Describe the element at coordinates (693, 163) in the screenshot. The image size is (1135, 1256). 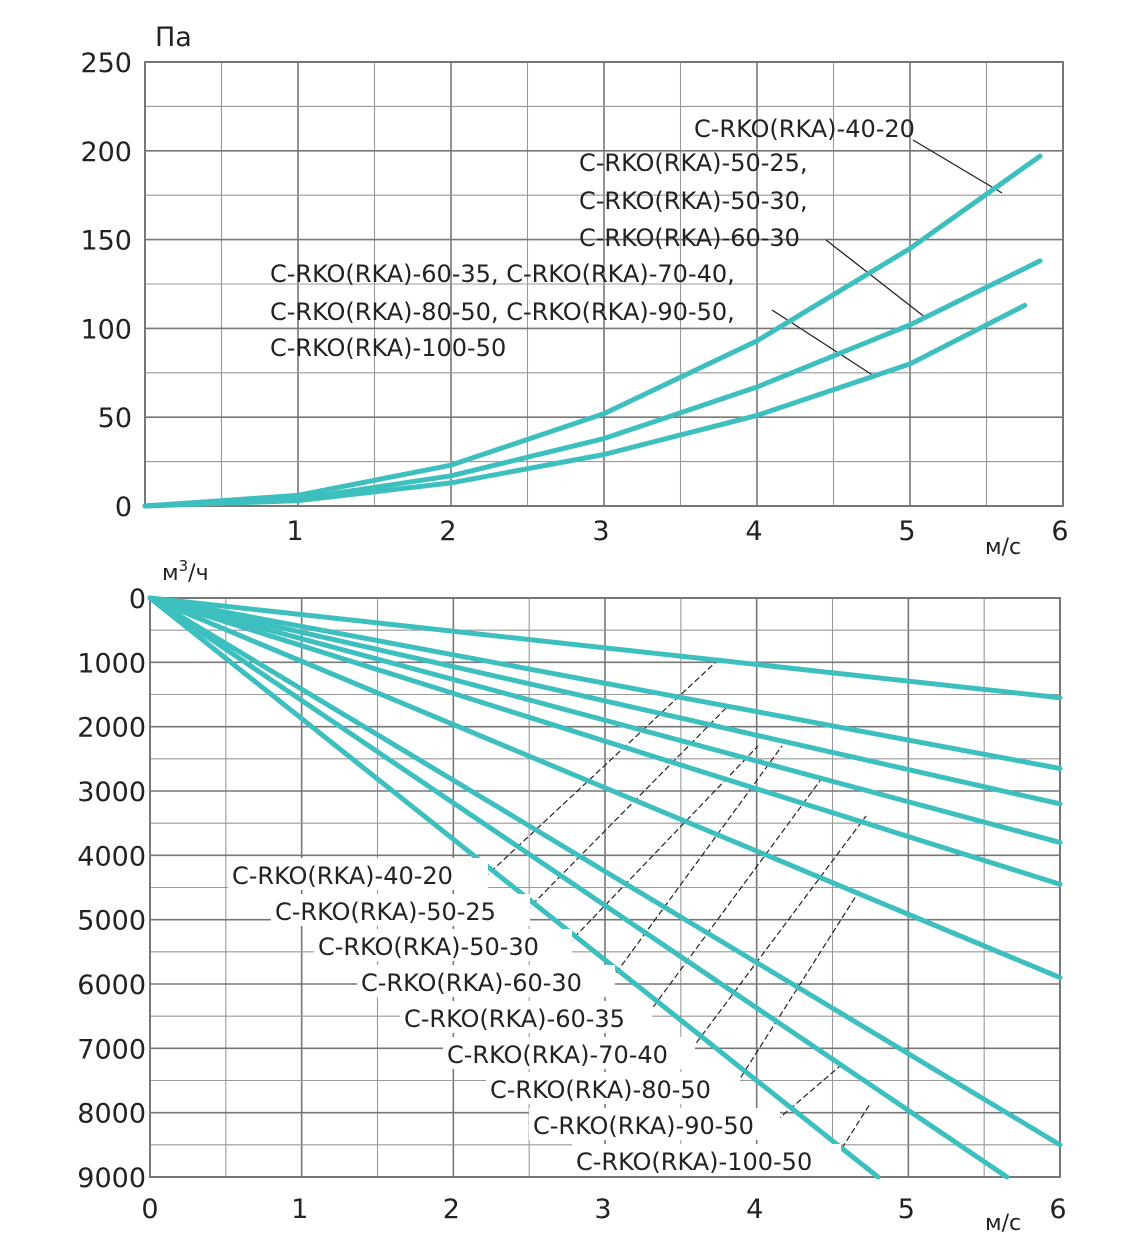
I see `curve-annotation: C-RKO(RKA)-50-25,` at that location.